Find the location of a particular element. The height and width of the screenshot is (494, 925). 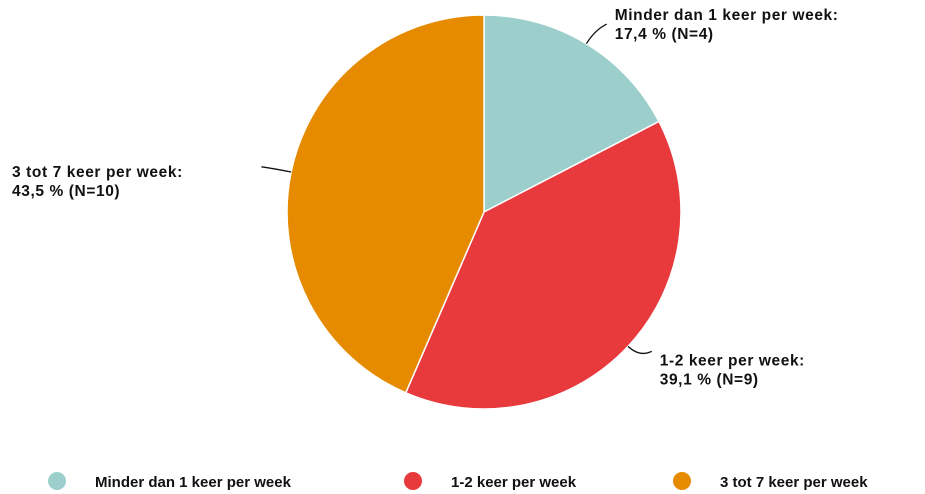

legend-label: Minder dan 1 keer per week is located at coordinates (193, 482).